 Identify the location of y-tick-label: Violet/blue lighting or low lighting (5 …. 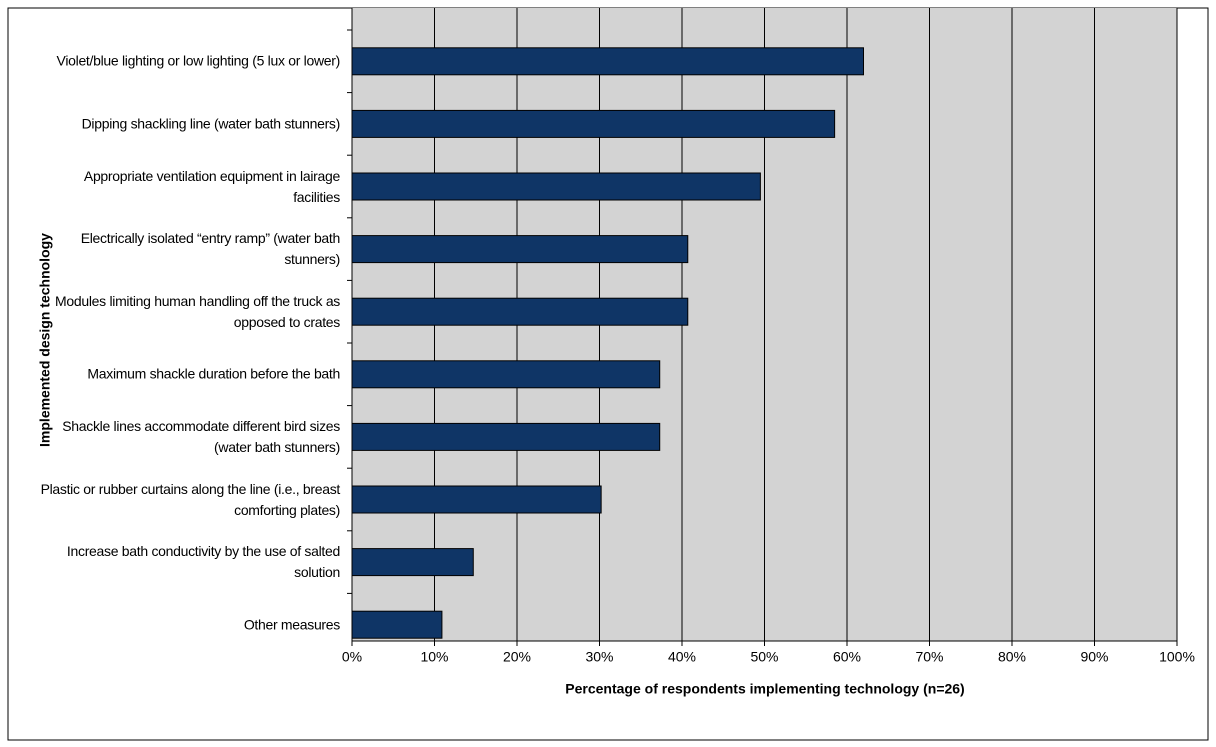
(198, 60).